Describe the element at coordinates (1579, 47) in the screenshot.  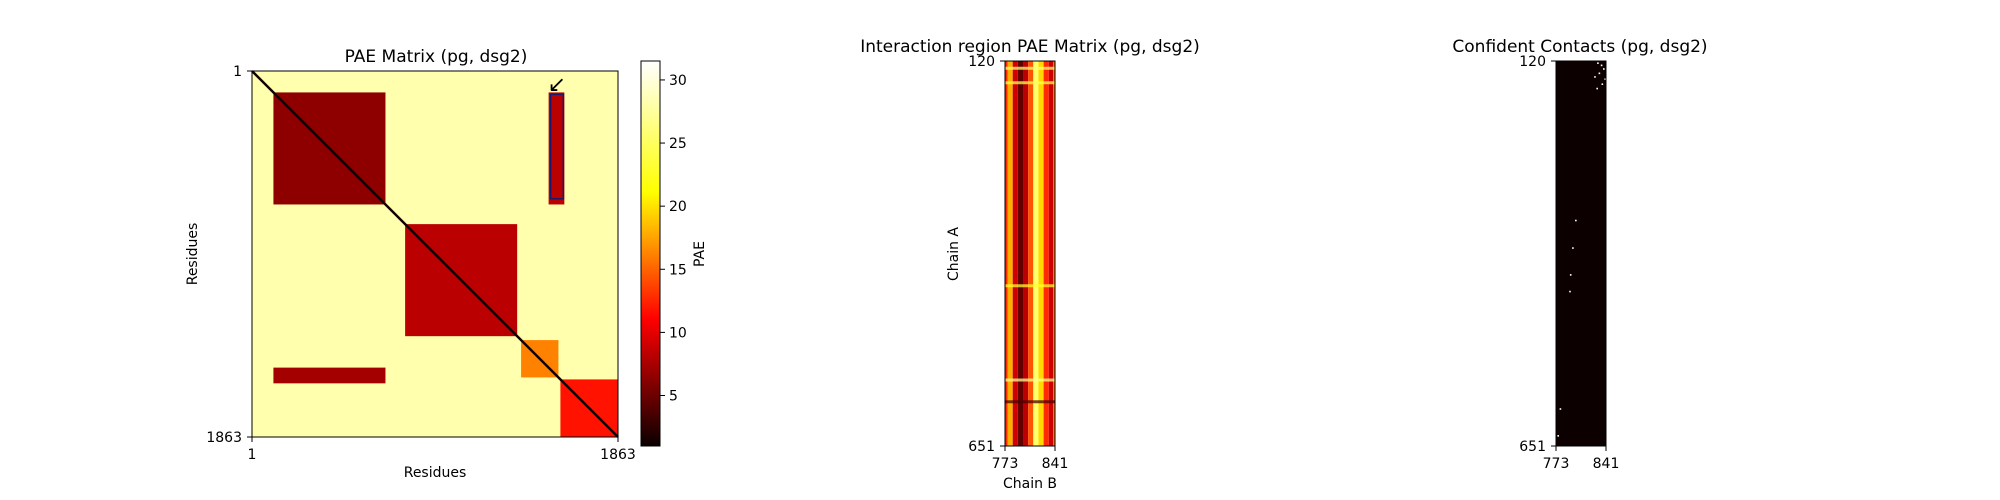
I see `chart-title-3: Confident Contacts (pg, dsg2)` at that location.